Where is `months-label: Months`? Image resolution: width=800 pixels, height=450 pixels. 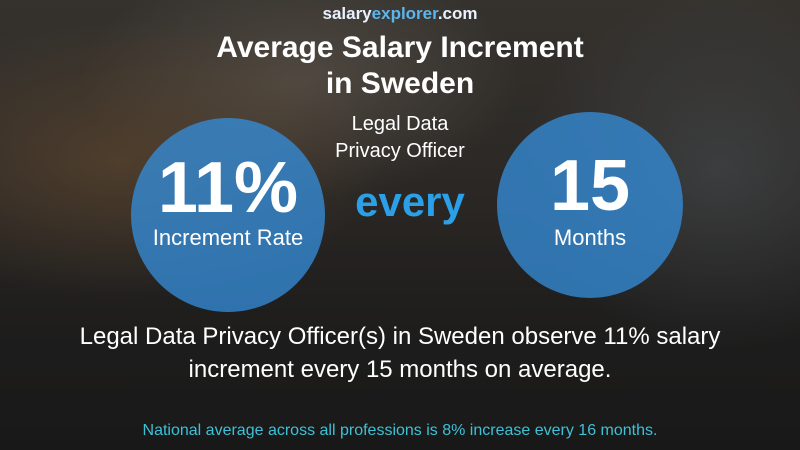 months-label: Months is located at coordinates (590, 237).